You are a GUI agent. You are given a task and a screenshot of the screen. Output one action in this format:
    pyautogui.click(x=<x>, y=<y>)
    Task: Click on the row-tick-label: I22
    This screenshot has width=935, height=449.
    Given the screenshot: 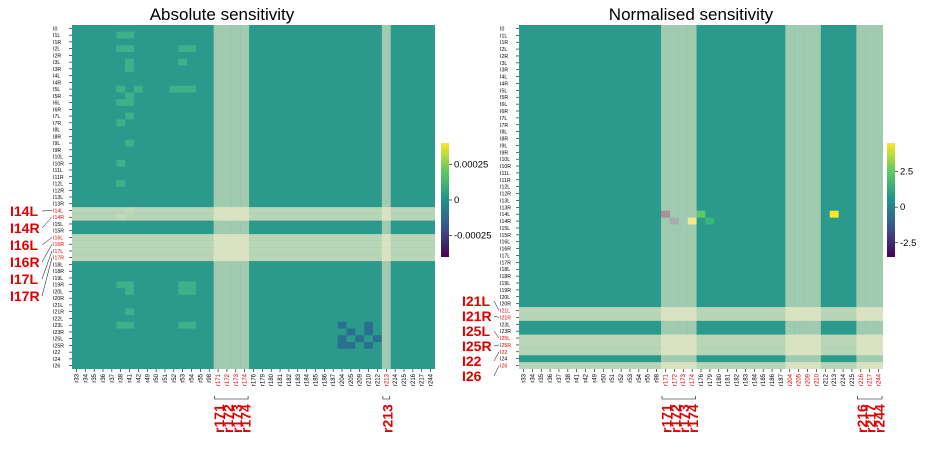 What is the action you would take?
    pyautogui.click(x=503, y=353)
    